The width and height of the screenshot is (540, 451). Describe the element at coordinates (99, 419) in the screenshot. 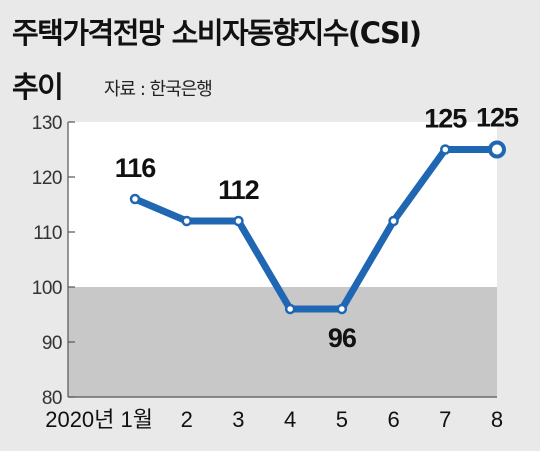

I see `x-tick-label: 2020년 1월` at that location.